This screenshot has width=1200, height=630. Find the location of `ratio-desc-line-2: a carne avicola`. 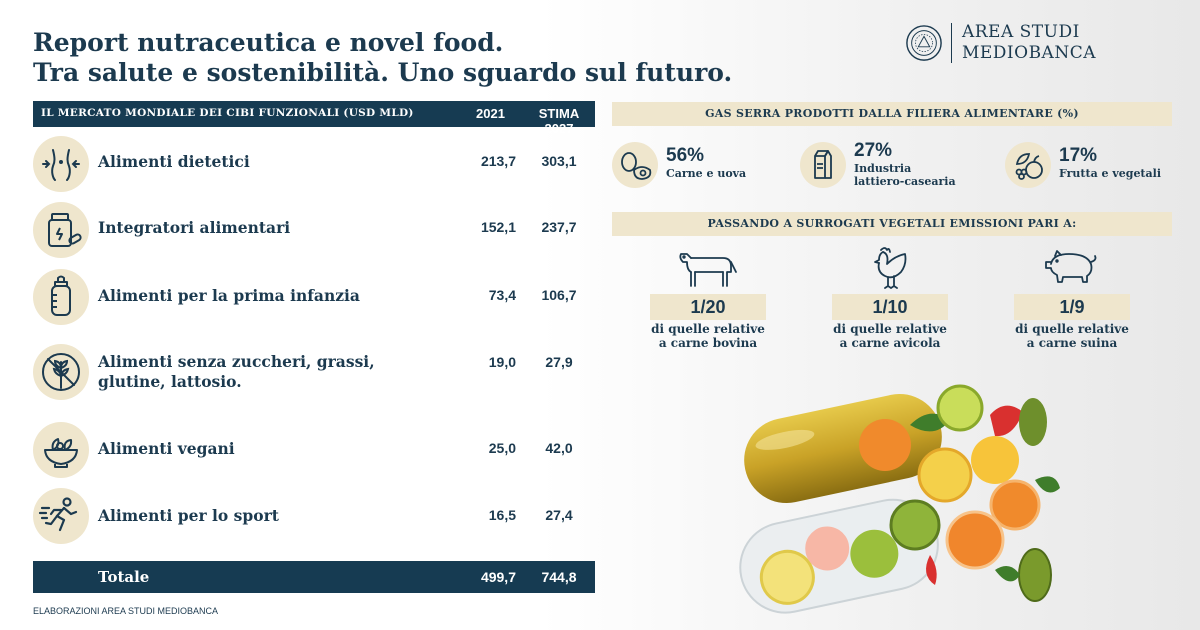

ratio-desc-line-2: a carne avicola is located at coordinates (890, 343).